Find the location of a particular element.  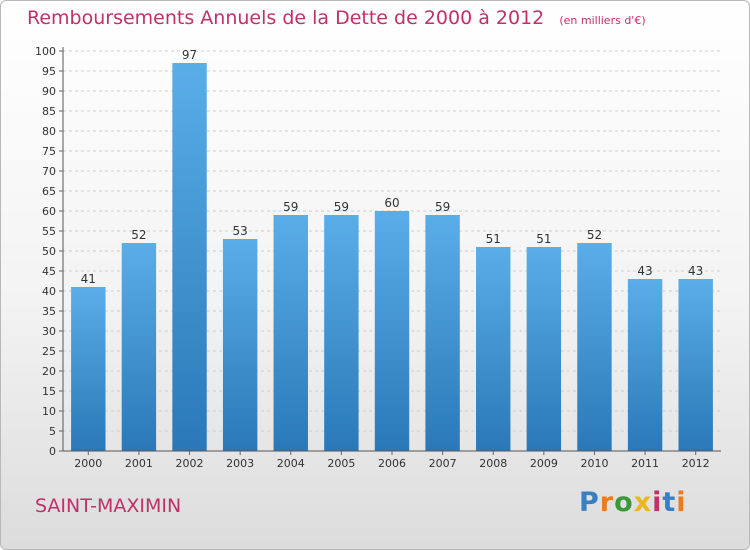

bar-value-label: 60 is located at coordinates (391, 203).